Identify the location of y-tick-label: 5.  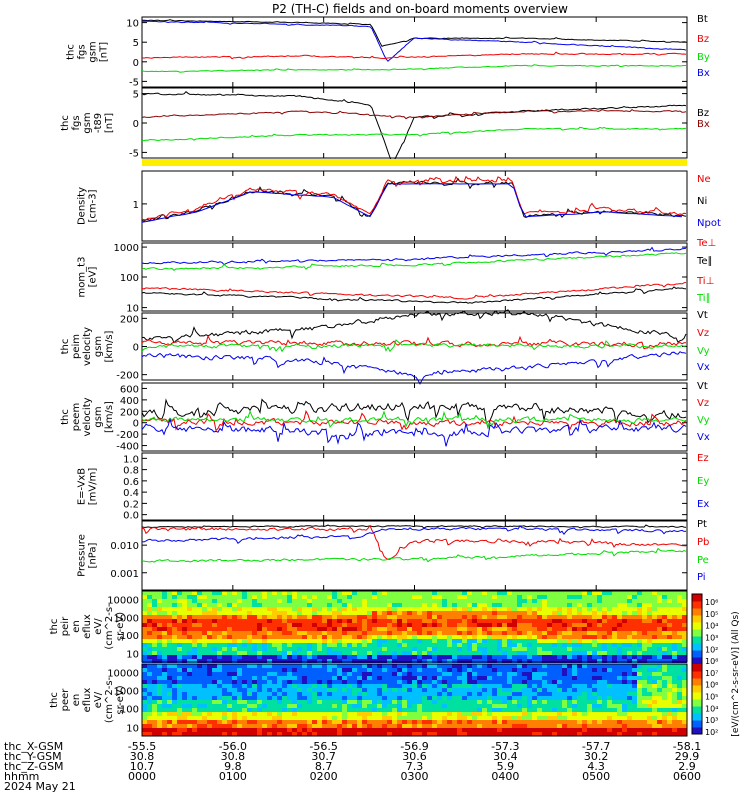
(136, 43).